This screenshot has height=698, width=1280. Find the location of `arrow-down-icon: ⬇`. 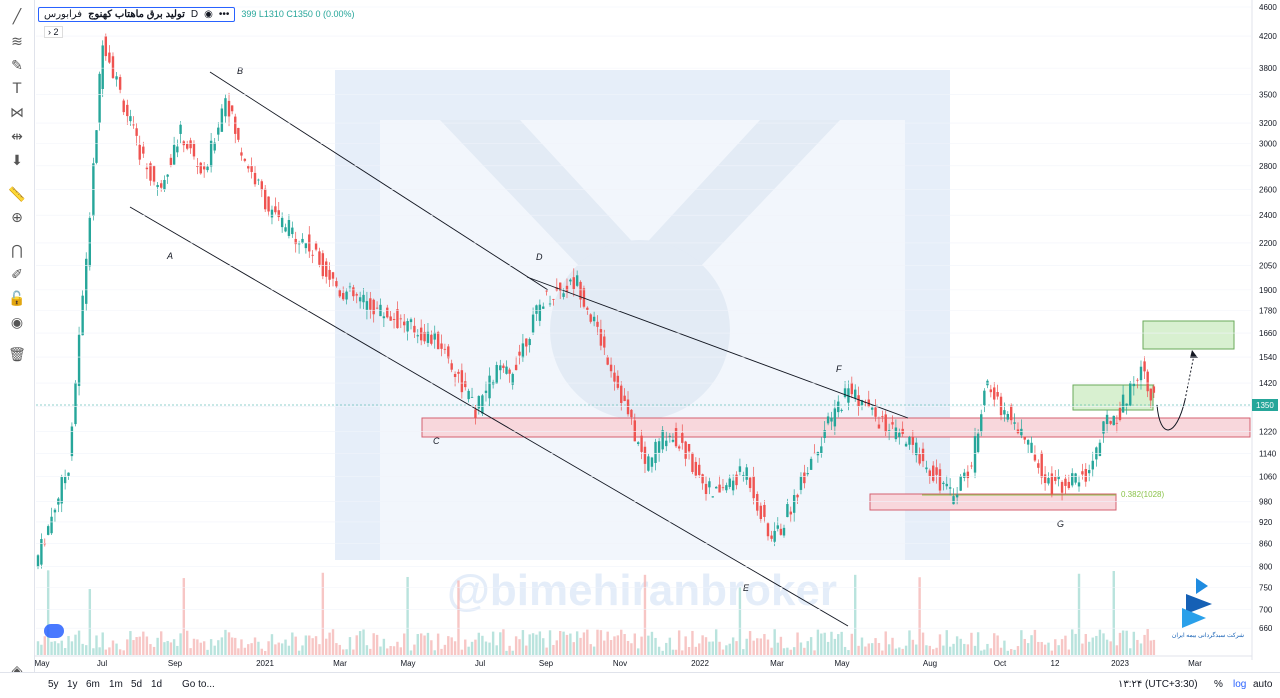

arrow-down-icon: ⬇ is located at coordinates (17, 161).